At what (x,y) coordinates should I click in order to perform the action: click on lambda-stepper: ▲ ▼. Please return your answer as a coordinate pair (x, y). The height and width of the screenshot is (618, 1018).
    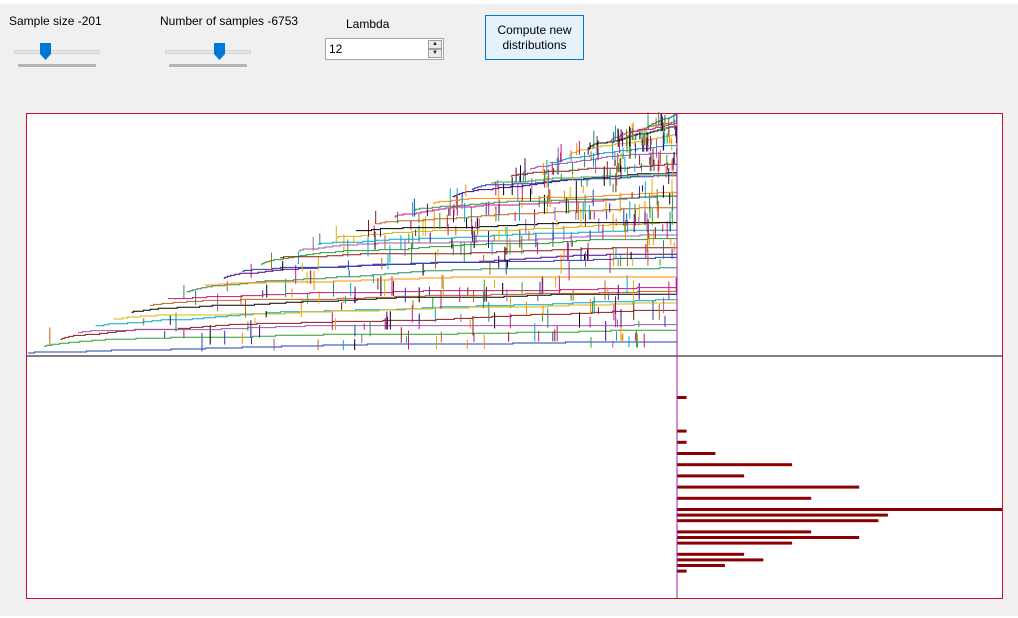
    Looking at the image, I should click on (384, 49).